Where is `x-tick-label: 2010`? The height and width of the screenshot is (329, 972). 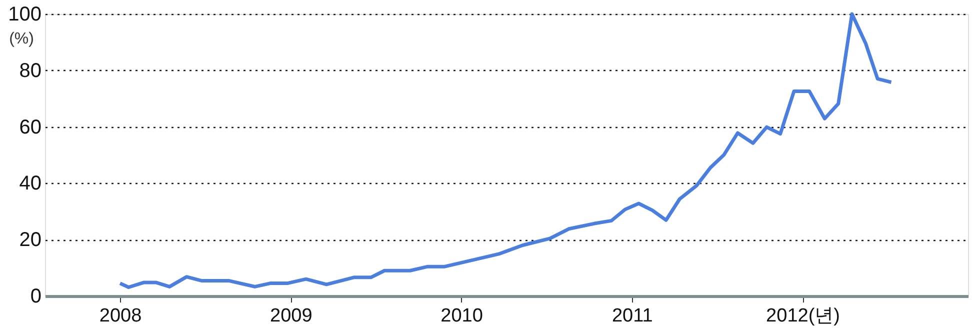 x-tick-label: 2010 is located at coordinates (461, 316).